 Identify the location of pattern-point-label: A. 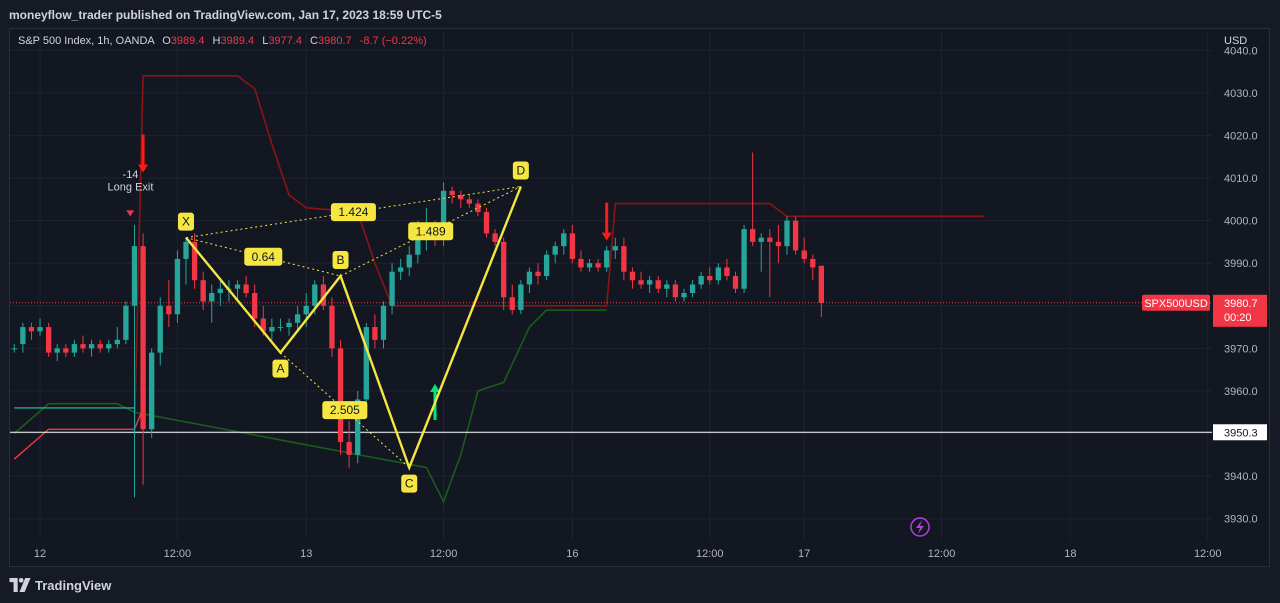
(280, 369).